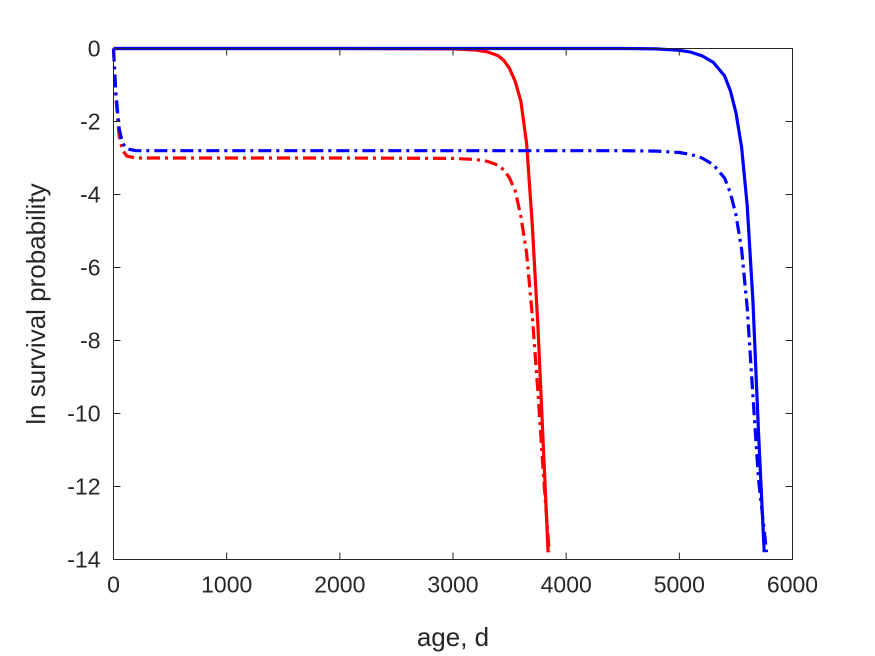  I want to click on x-axis-label: age, d, so click(453, 637).